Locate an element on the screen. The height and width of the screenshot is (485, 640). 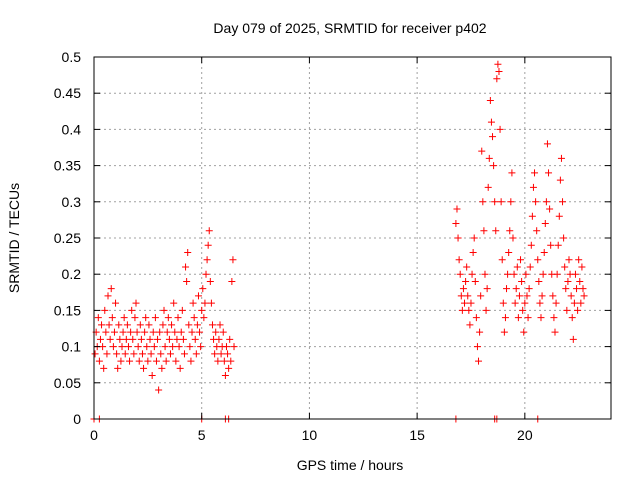
x-tick-label: 0 is located at coordinates (94, 435).